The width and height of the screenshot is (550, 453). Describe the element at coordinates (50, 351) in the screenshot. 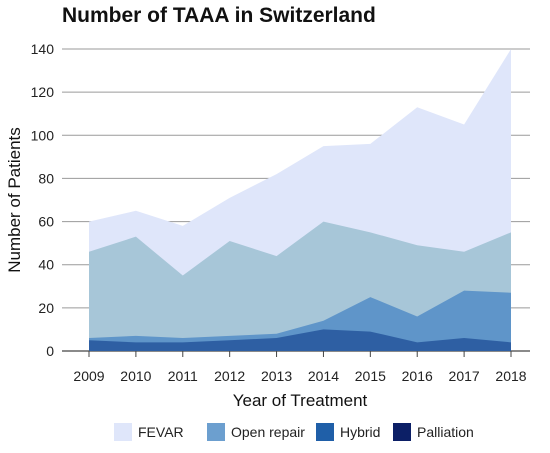

I see `y-tick-0: 0` at that location.